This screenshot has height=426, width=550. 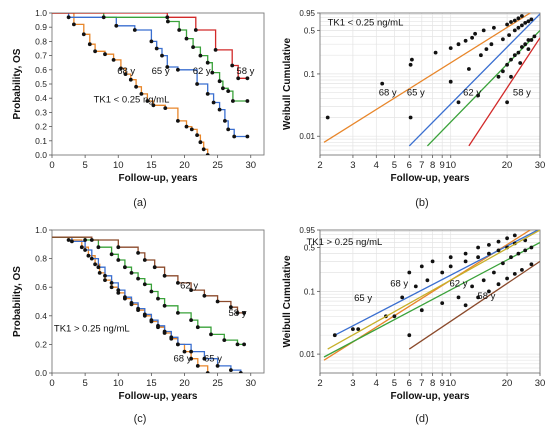 What do you see at coordinates (421, 419) in the screenshot?
I see `panel-label-d: (d)` at bounding box center [421, 419].